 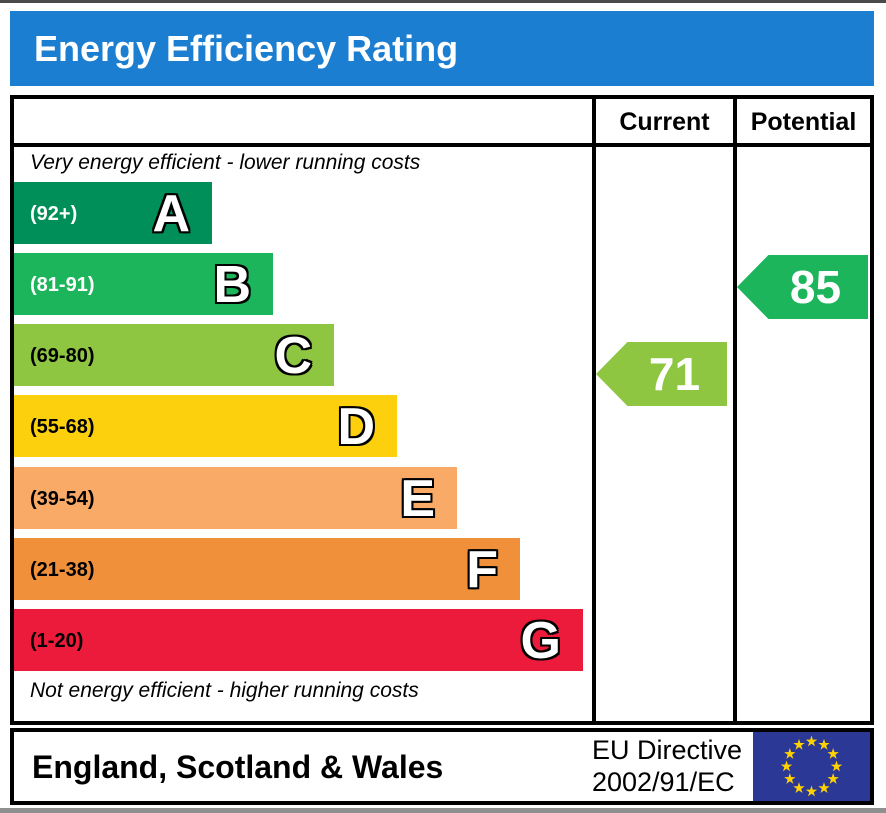 What do you see at coordinates (811, 766) in the screenshot?
I see `eu-flag-icon` at bounding box center [811, 766].